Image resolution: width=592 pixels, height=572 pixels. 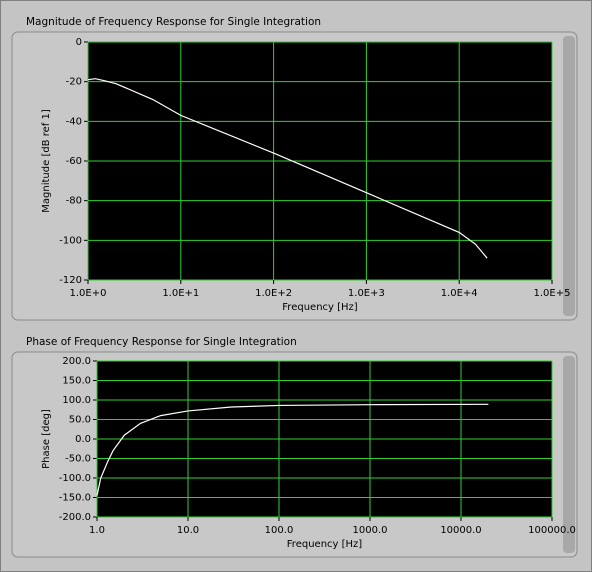 What do you see at coordinates (70, 280) in the screenshot?
I see `y-tick-label: -120` at bounding box center [70, 280].